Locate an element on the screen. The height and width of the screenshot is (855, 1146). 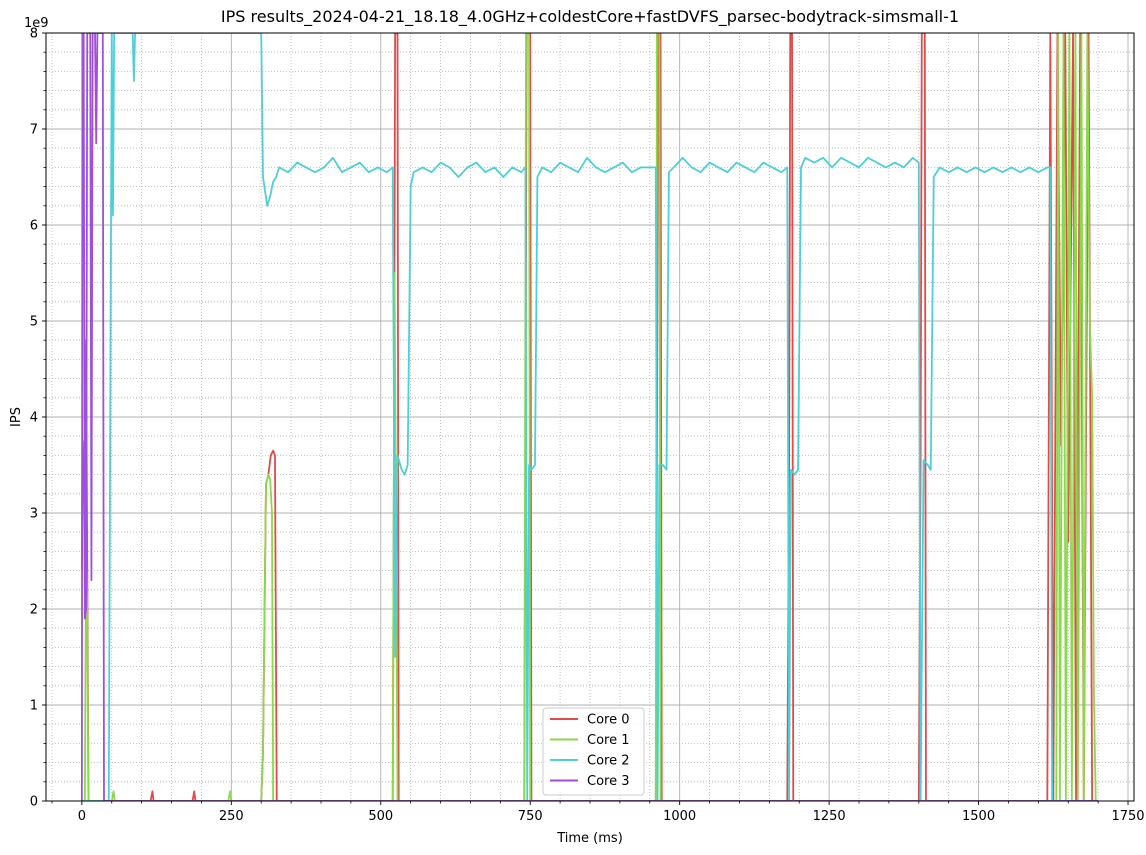
x-axis-label: Time (ms) is located at coordinates (589, 838).